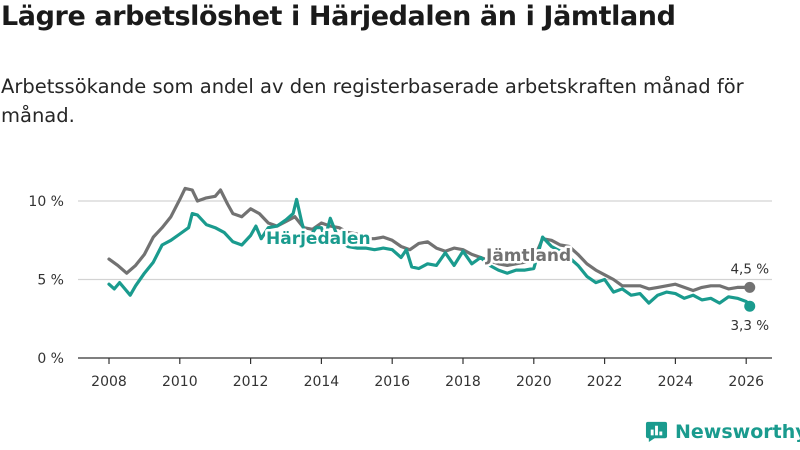 This screenshot has height=450, width=800. I want to click on x-tick-label: 2008, so click(109, 382).